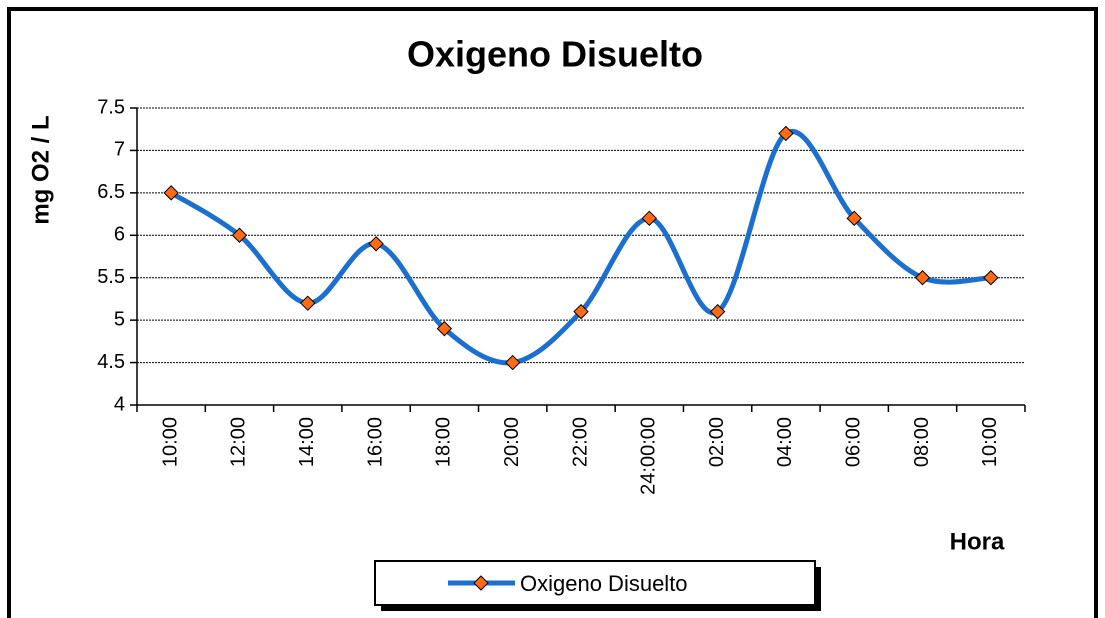 The image size is (1105, 618). Describe the element at coordinates (119, 319) in the screenshot. I see `y-tick-label: 5` at that location.